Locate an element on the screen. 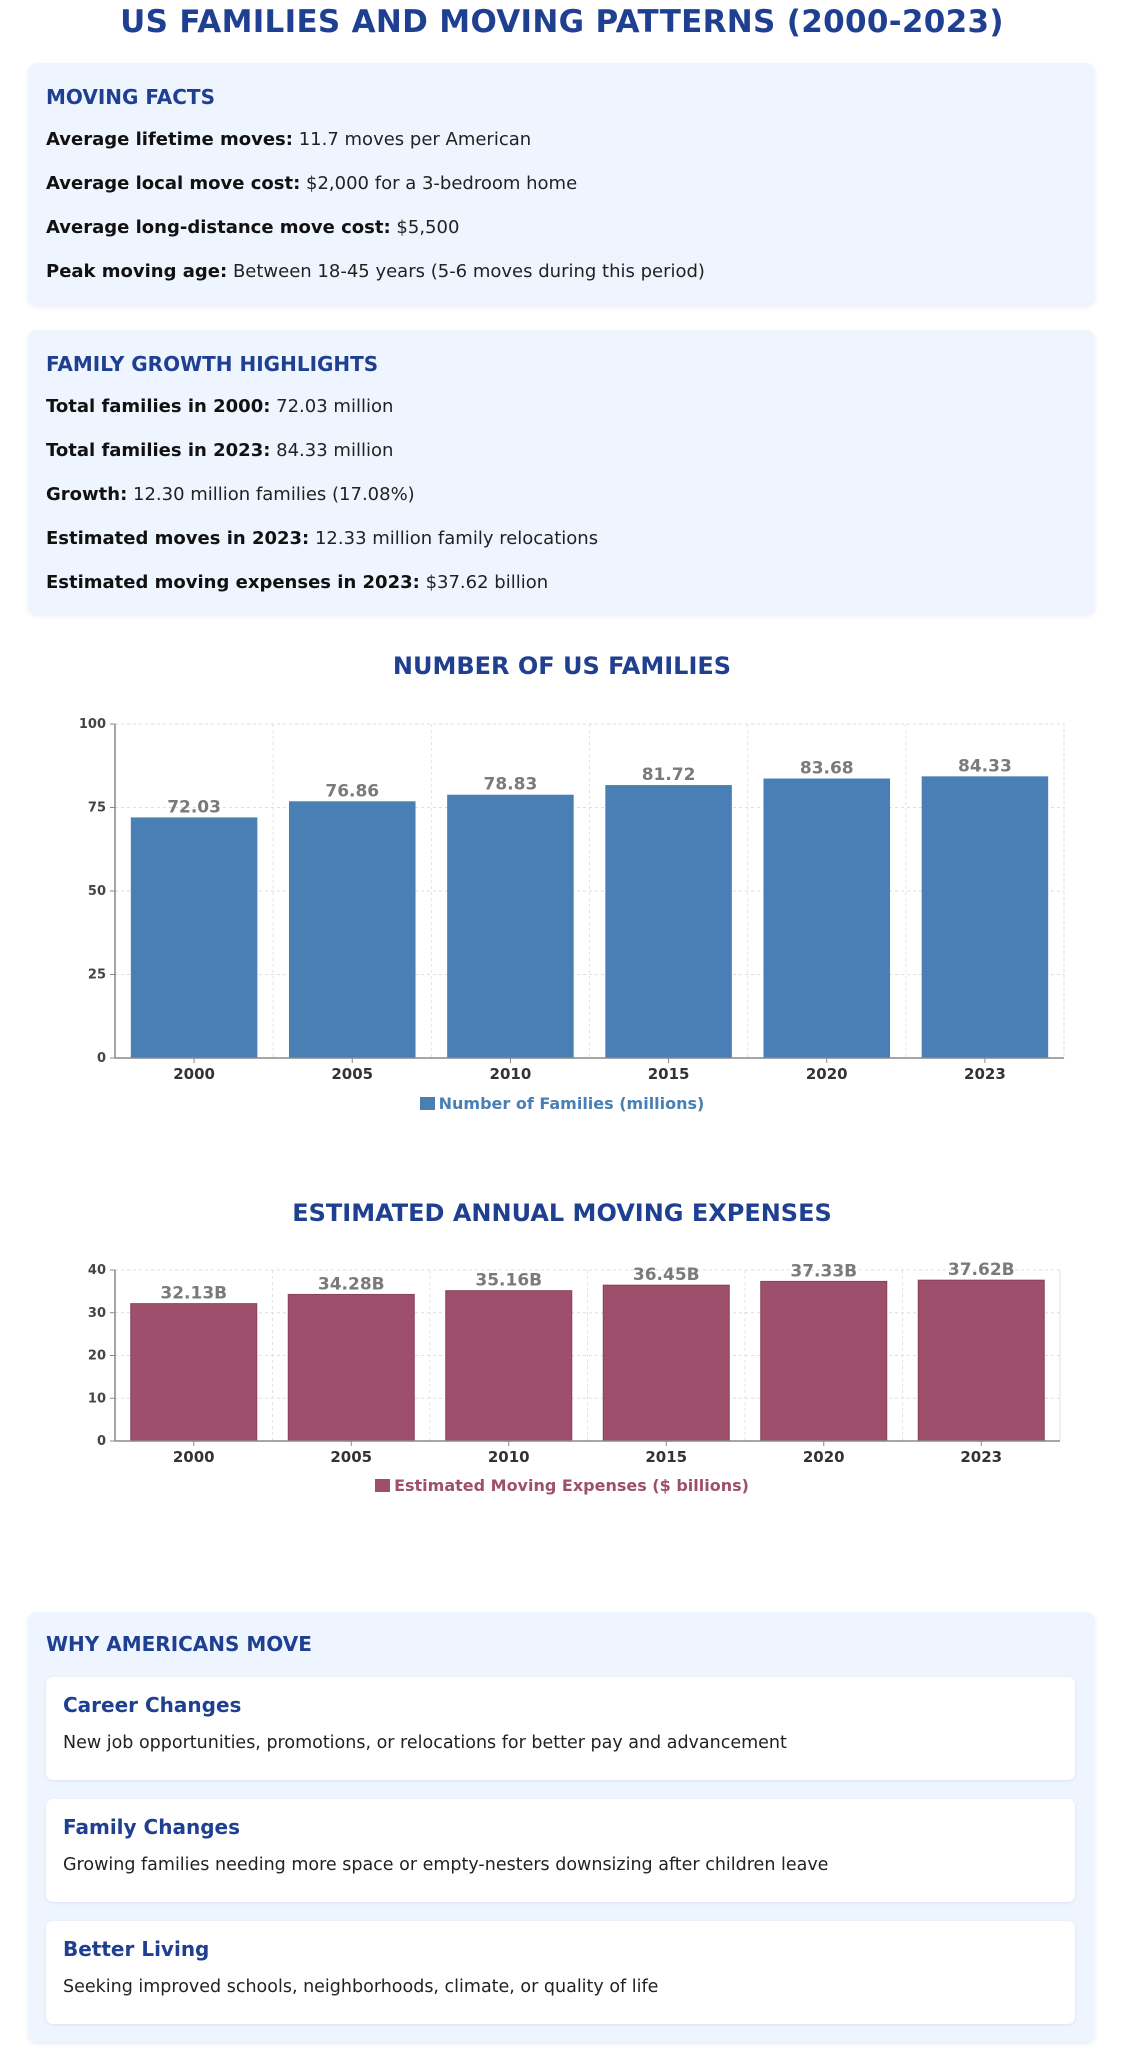 The width and height of the screenshot is (1124, 2048). legend-label: Number of Families (millions) is located at coordinates (571, 1103).